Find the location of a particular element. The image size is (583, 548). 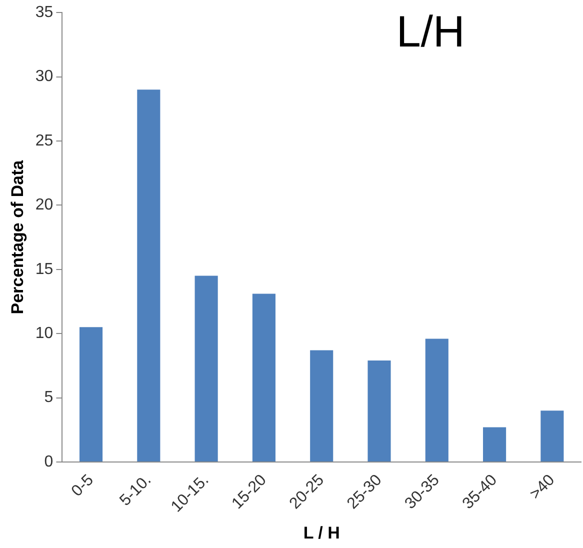

y-tick-label: 35 is located at coordinates (44, 13).